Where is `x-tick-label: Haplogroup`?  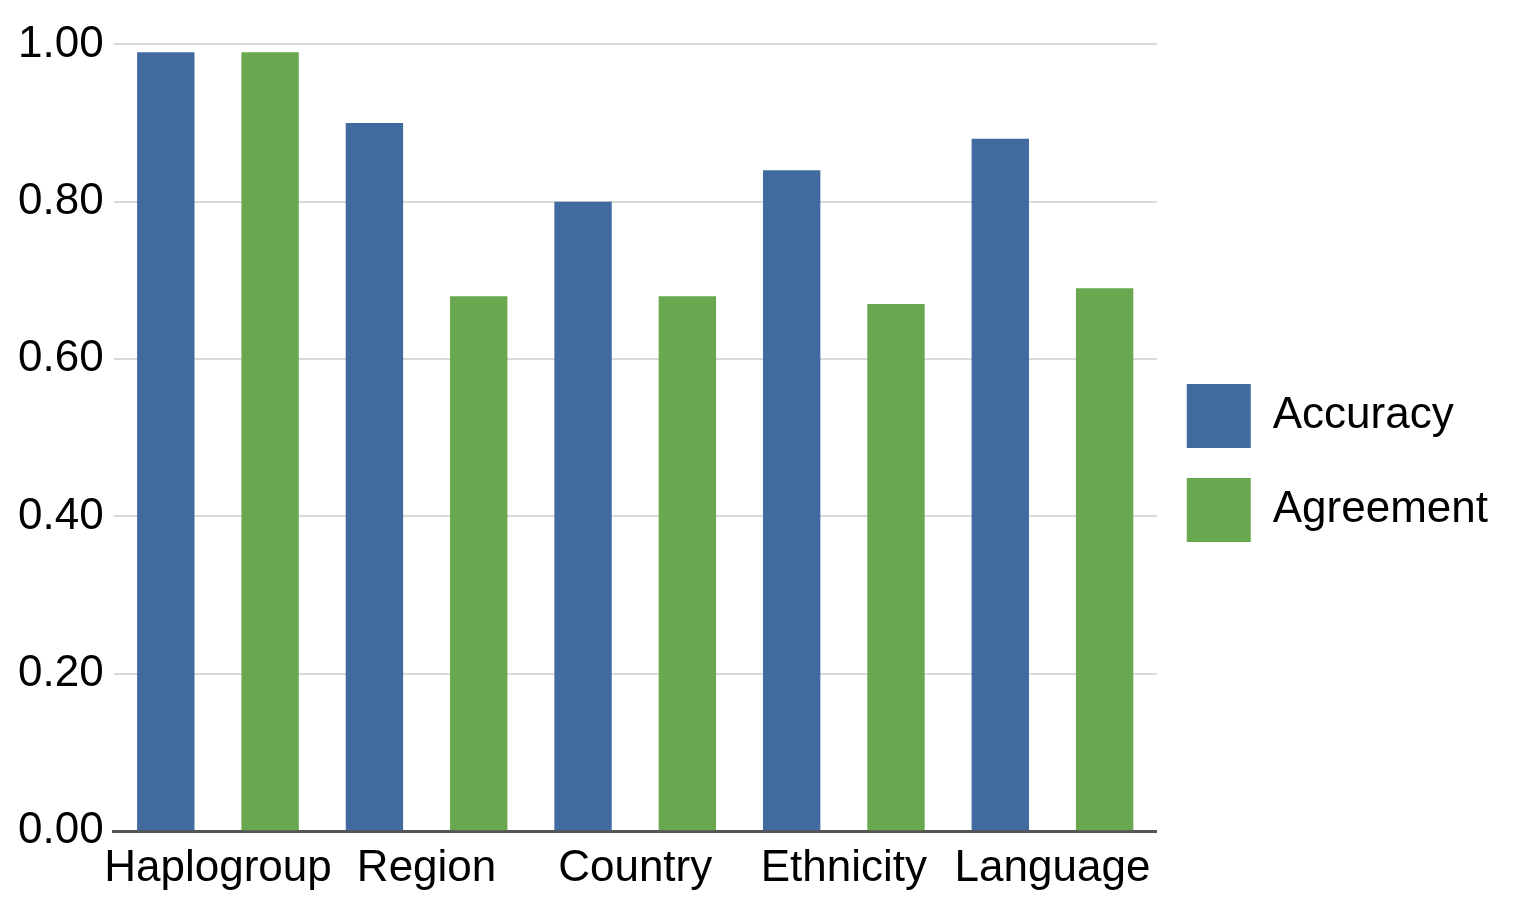
x-tick-label: Haplogroup is located at coordinates (218, 865).